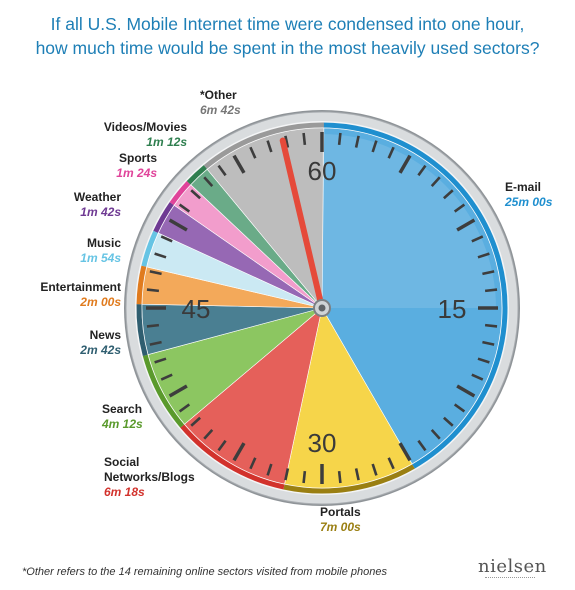  I want to click on email-sheen, so click(409, 221).